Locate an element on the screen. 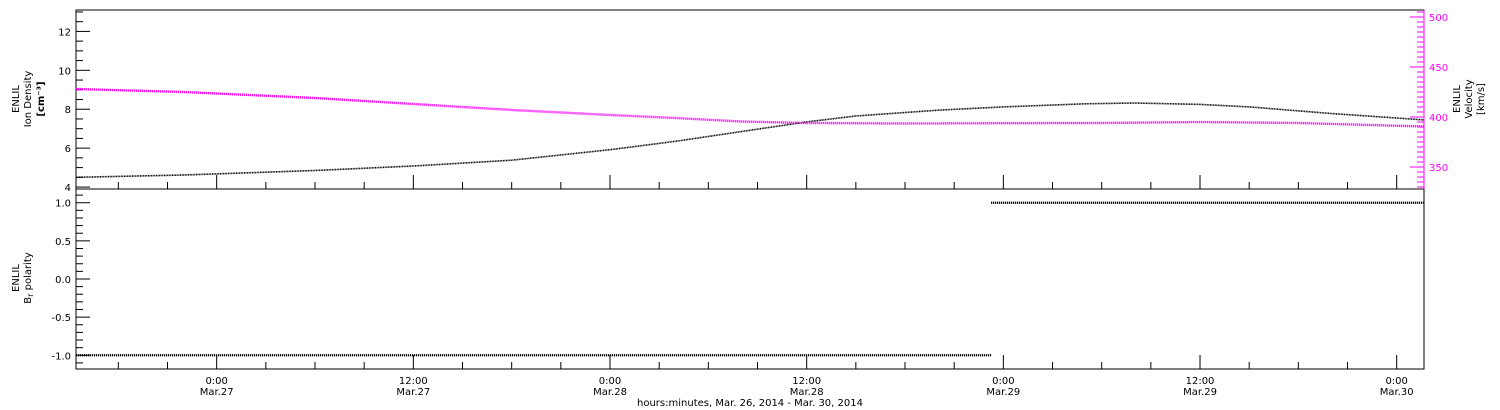 The image size is (1500, 410). velocity-axis: 350 400 450 500 is located at coordinates (1429, 99).